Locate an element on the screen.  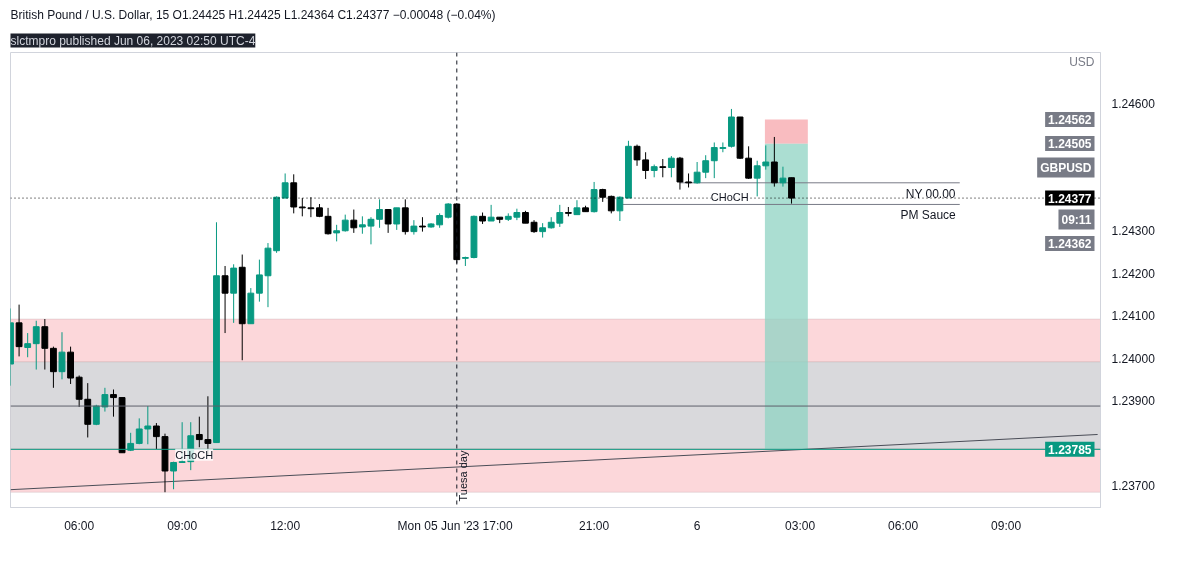
y-tick-label: 1.23700 is located at coordinates (1133, 485).